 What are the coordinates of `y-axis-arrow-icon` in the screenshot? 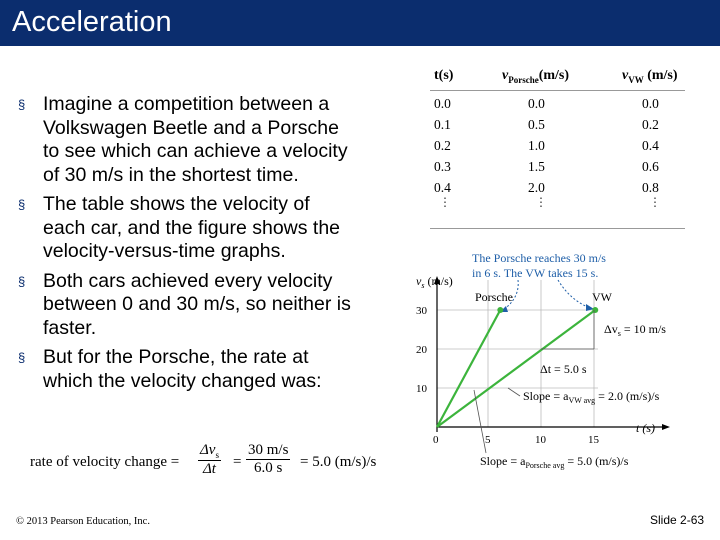 It's located at (437, 280).